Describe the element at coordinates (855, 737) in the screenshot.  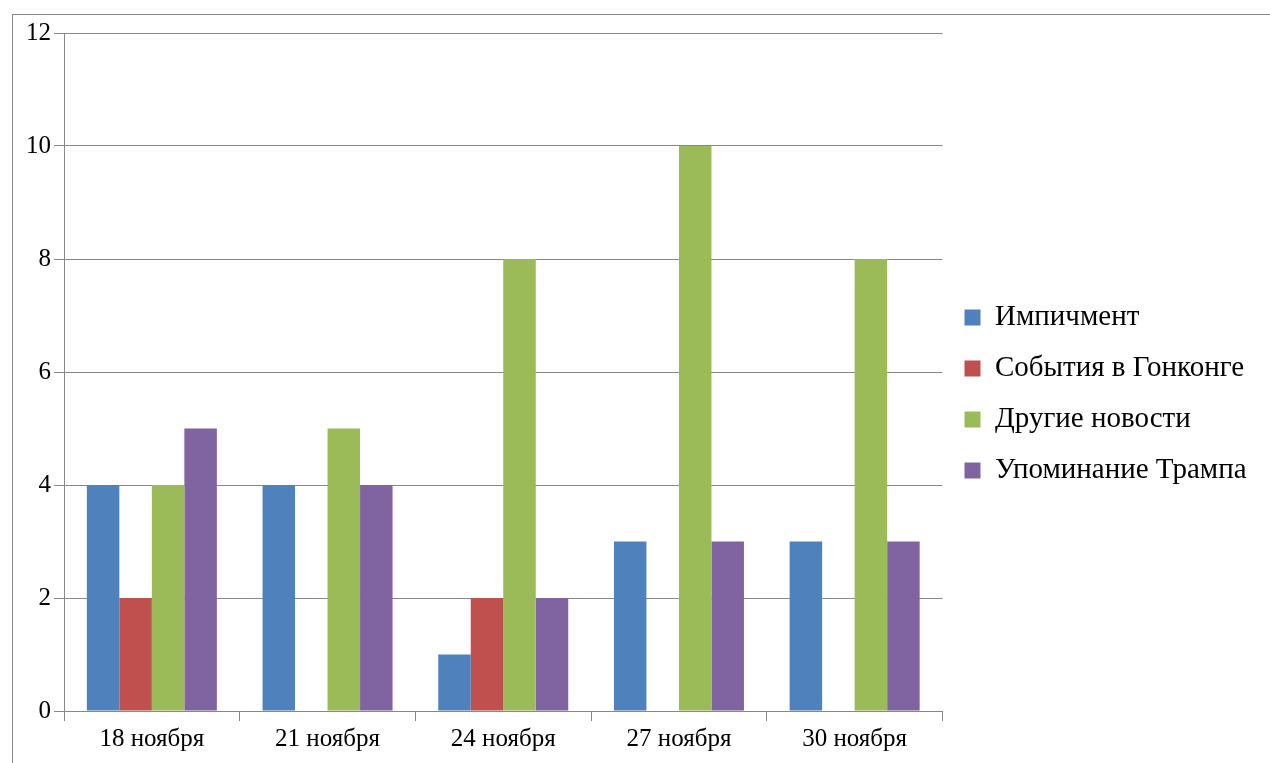
I see `x-tick-label: 30 ноября` at that location.